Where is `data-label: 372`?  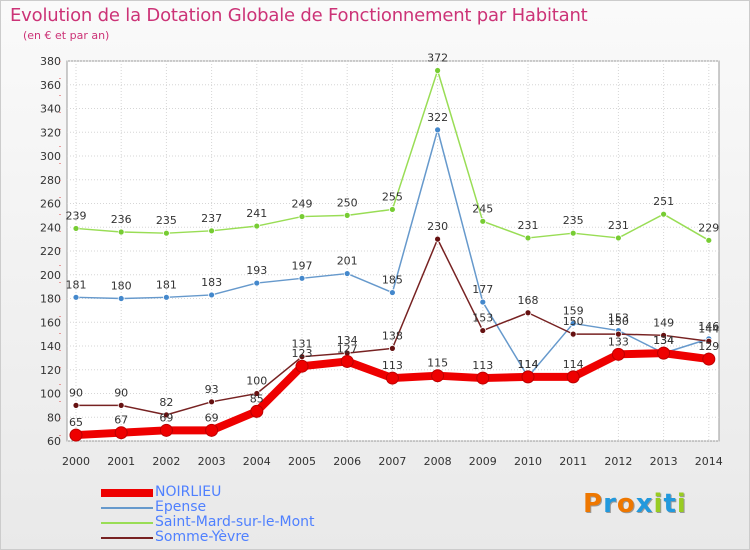
data-label: 372 is located at coordinates (437, 58).